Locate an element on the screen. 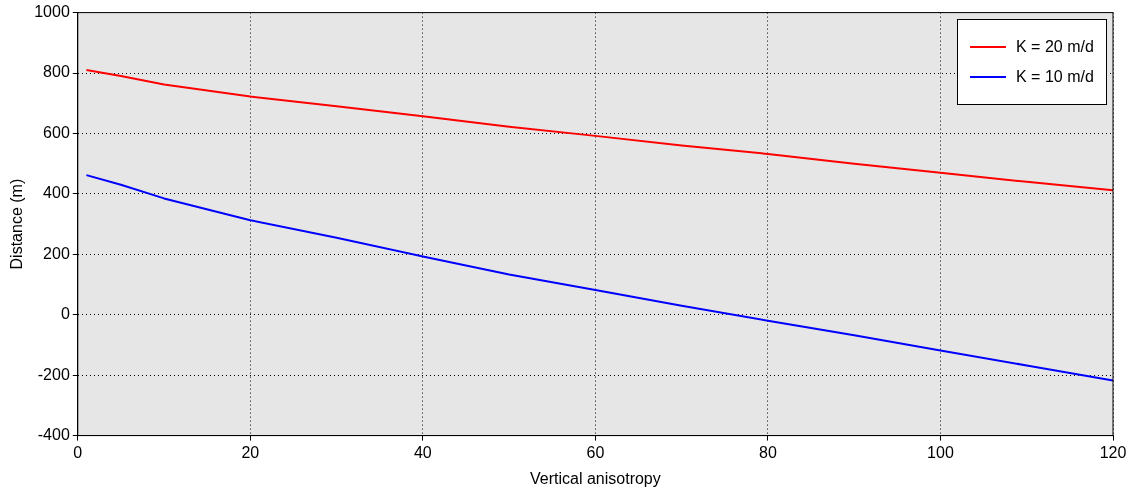 The height and width of the screenshot is (495, 1131). y-tick-label: -200 is located at coordinates (53, 374).